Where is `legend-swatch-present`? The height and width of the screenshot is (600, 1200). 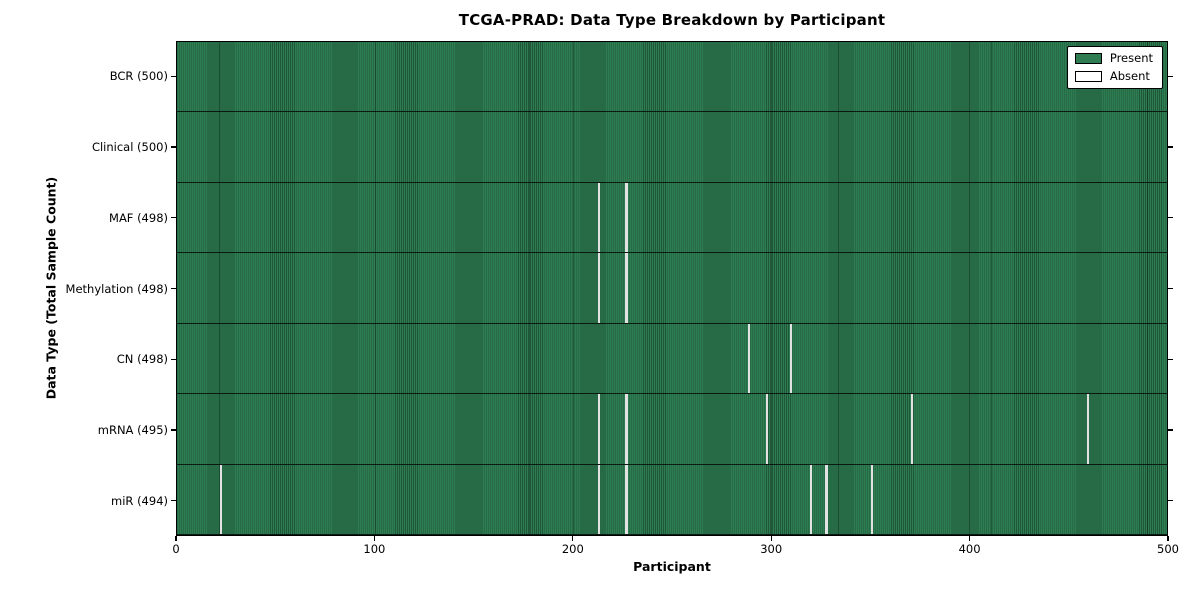 legend-swatch-present is located at coordinates (1088, 58).